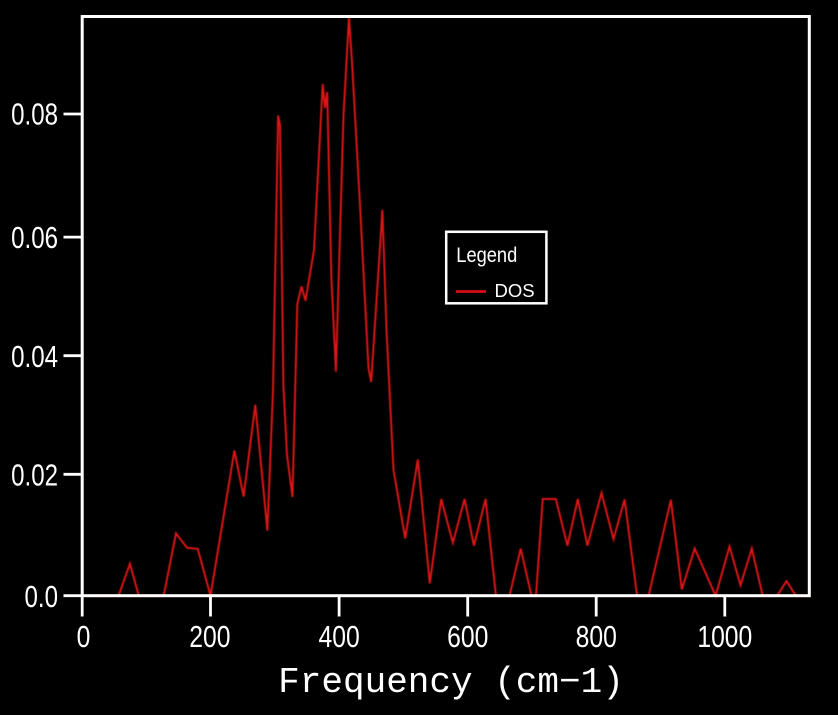 This screenshot has height=715, width=838. I want to click on svg-text: Legend, so click(486, 255).